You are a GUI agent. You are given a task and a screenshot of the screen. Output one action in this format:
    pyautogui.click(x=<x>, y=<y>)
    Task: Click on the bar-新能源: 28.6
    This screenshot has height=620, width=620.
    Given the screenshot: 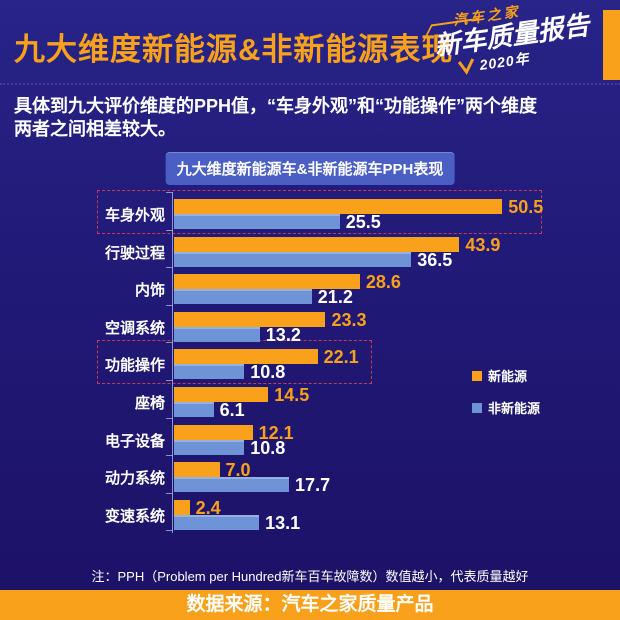 What is the action you would take?
    pyautogui.click(x=287, y=282)
    